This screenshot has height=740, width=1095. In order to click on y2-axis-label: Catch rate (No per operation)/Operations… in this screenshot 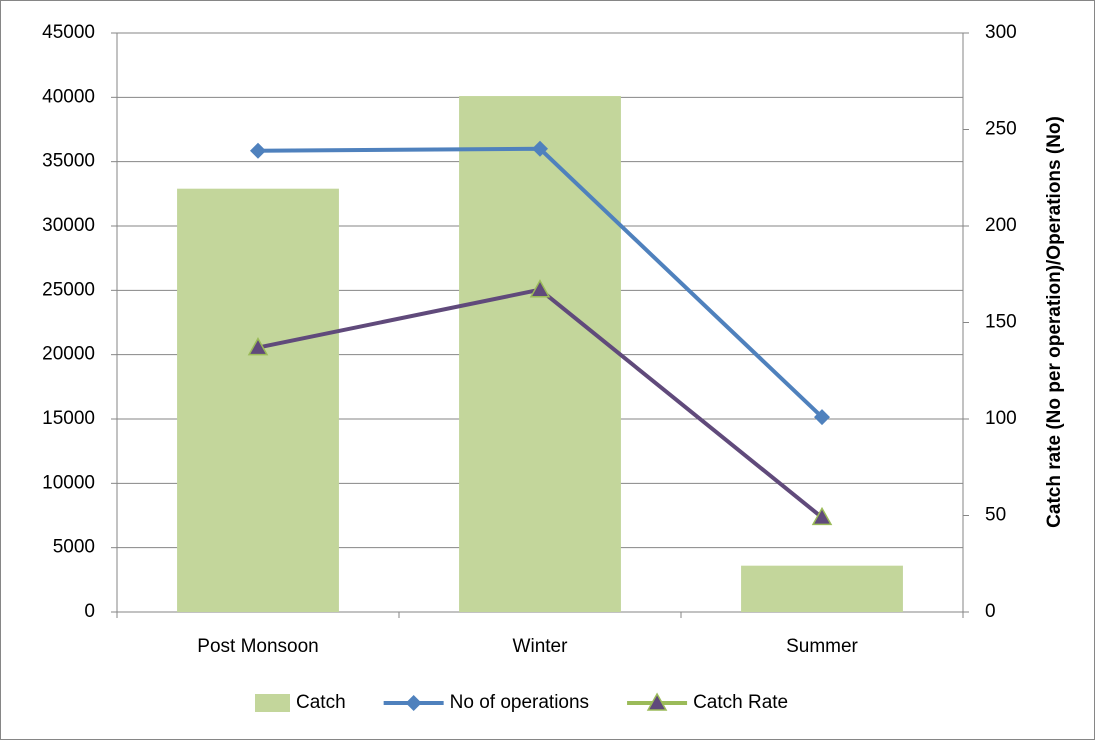, I will do `click(1054, 322)`.